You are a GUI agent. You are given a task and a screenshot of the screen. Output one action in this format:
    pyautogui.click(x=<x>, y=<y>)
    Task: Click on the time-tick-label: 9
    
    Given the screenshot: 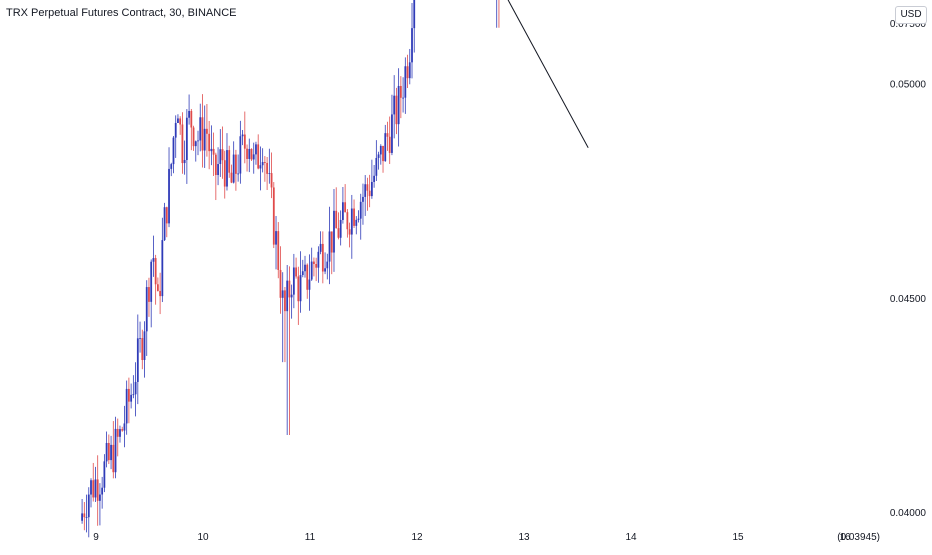 What is the action you would take?
    pyautogui.click(x=96, y=537)
    